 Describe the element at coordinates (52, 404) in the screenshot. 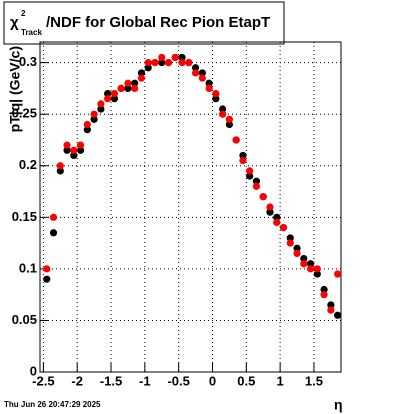

I see `footer-date: Thu Jun 26 20:47:29 2025` at that location.